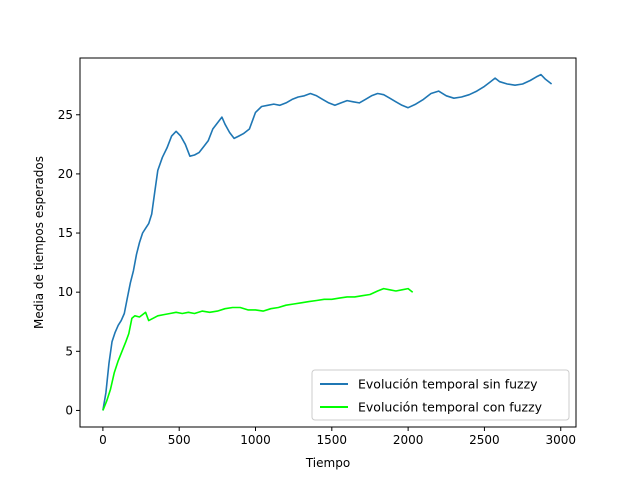  Describe the element at coordinates (69, 351) in the screenshot. I see `y-tick-label: 5` at that location.